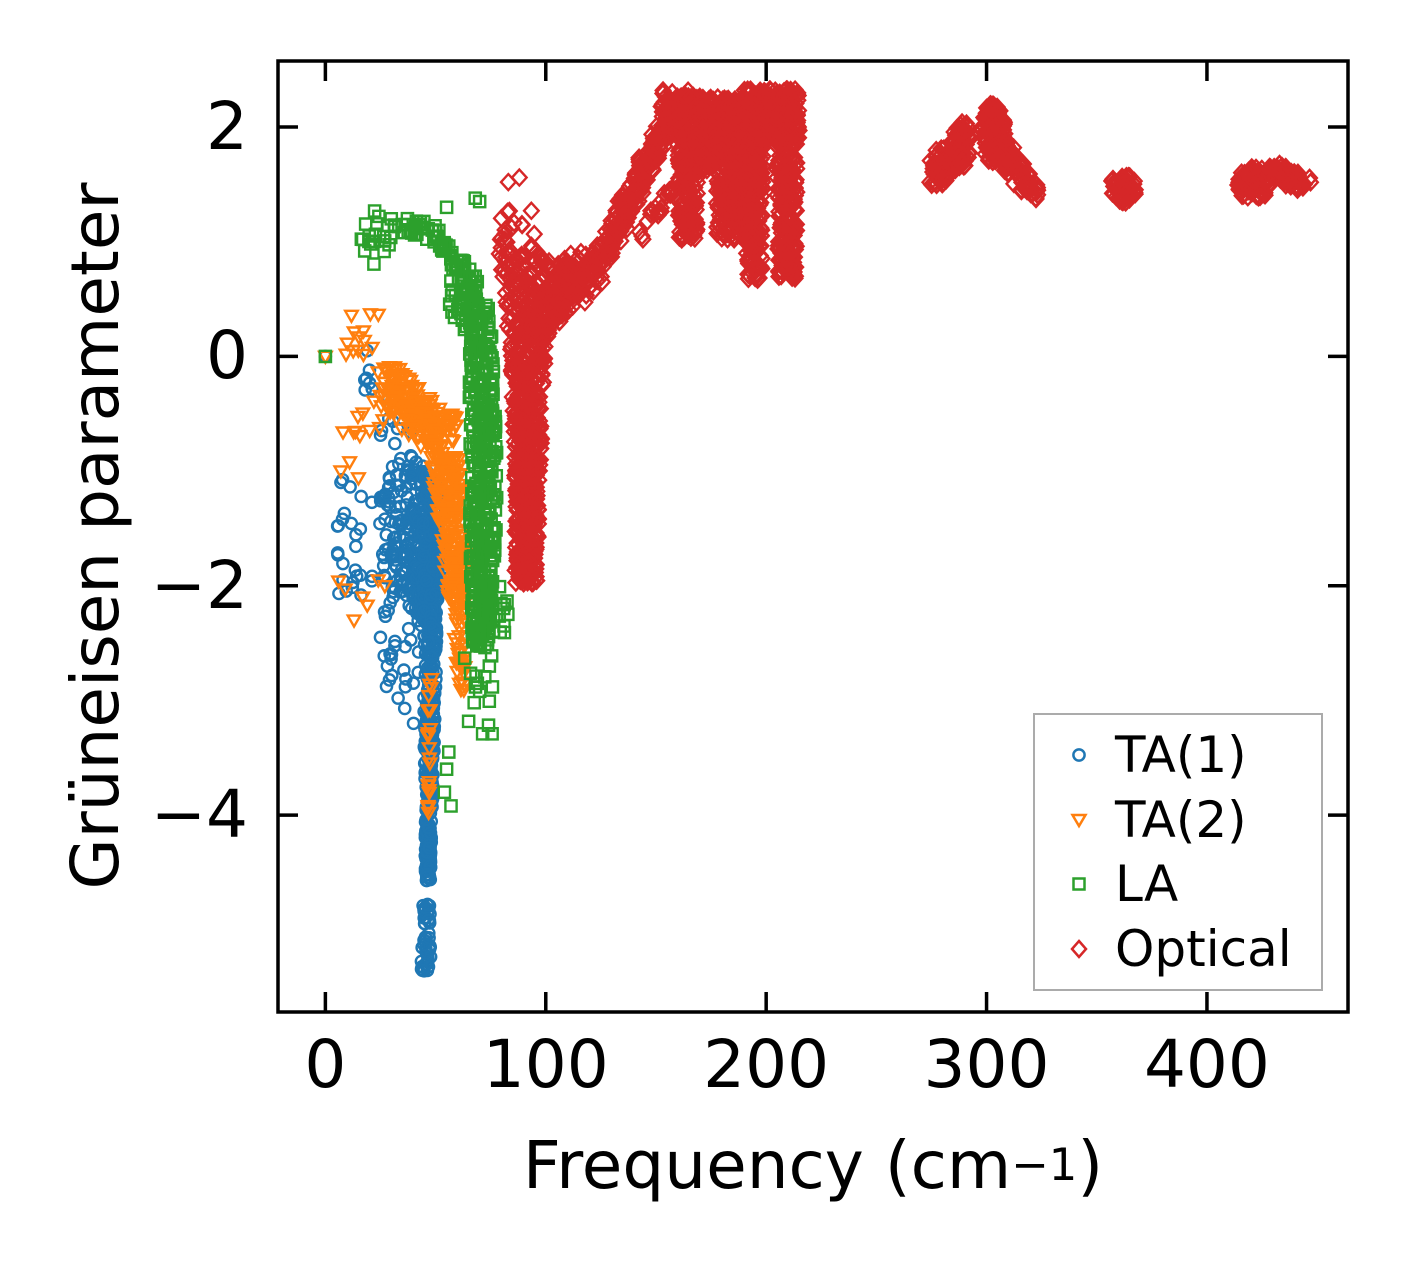  I want to click on x-tick-label: 100, so click(545, 1064).